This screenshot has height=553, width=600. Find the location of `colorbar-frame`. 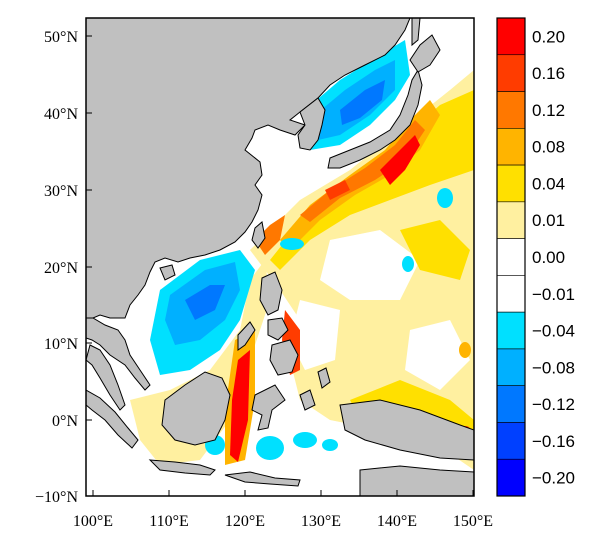

colorbar-frame is located at coordinates (511, 257).